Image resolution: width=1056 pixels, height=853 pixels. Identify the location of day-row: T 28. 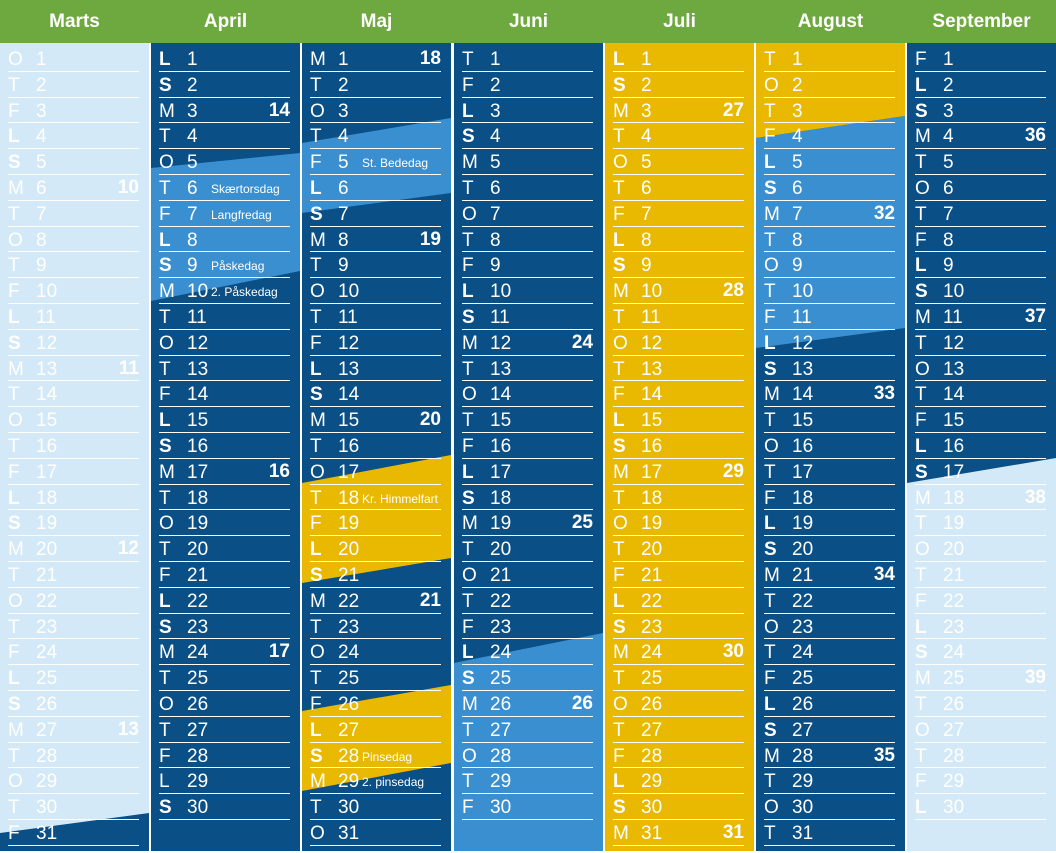
(73, 756).